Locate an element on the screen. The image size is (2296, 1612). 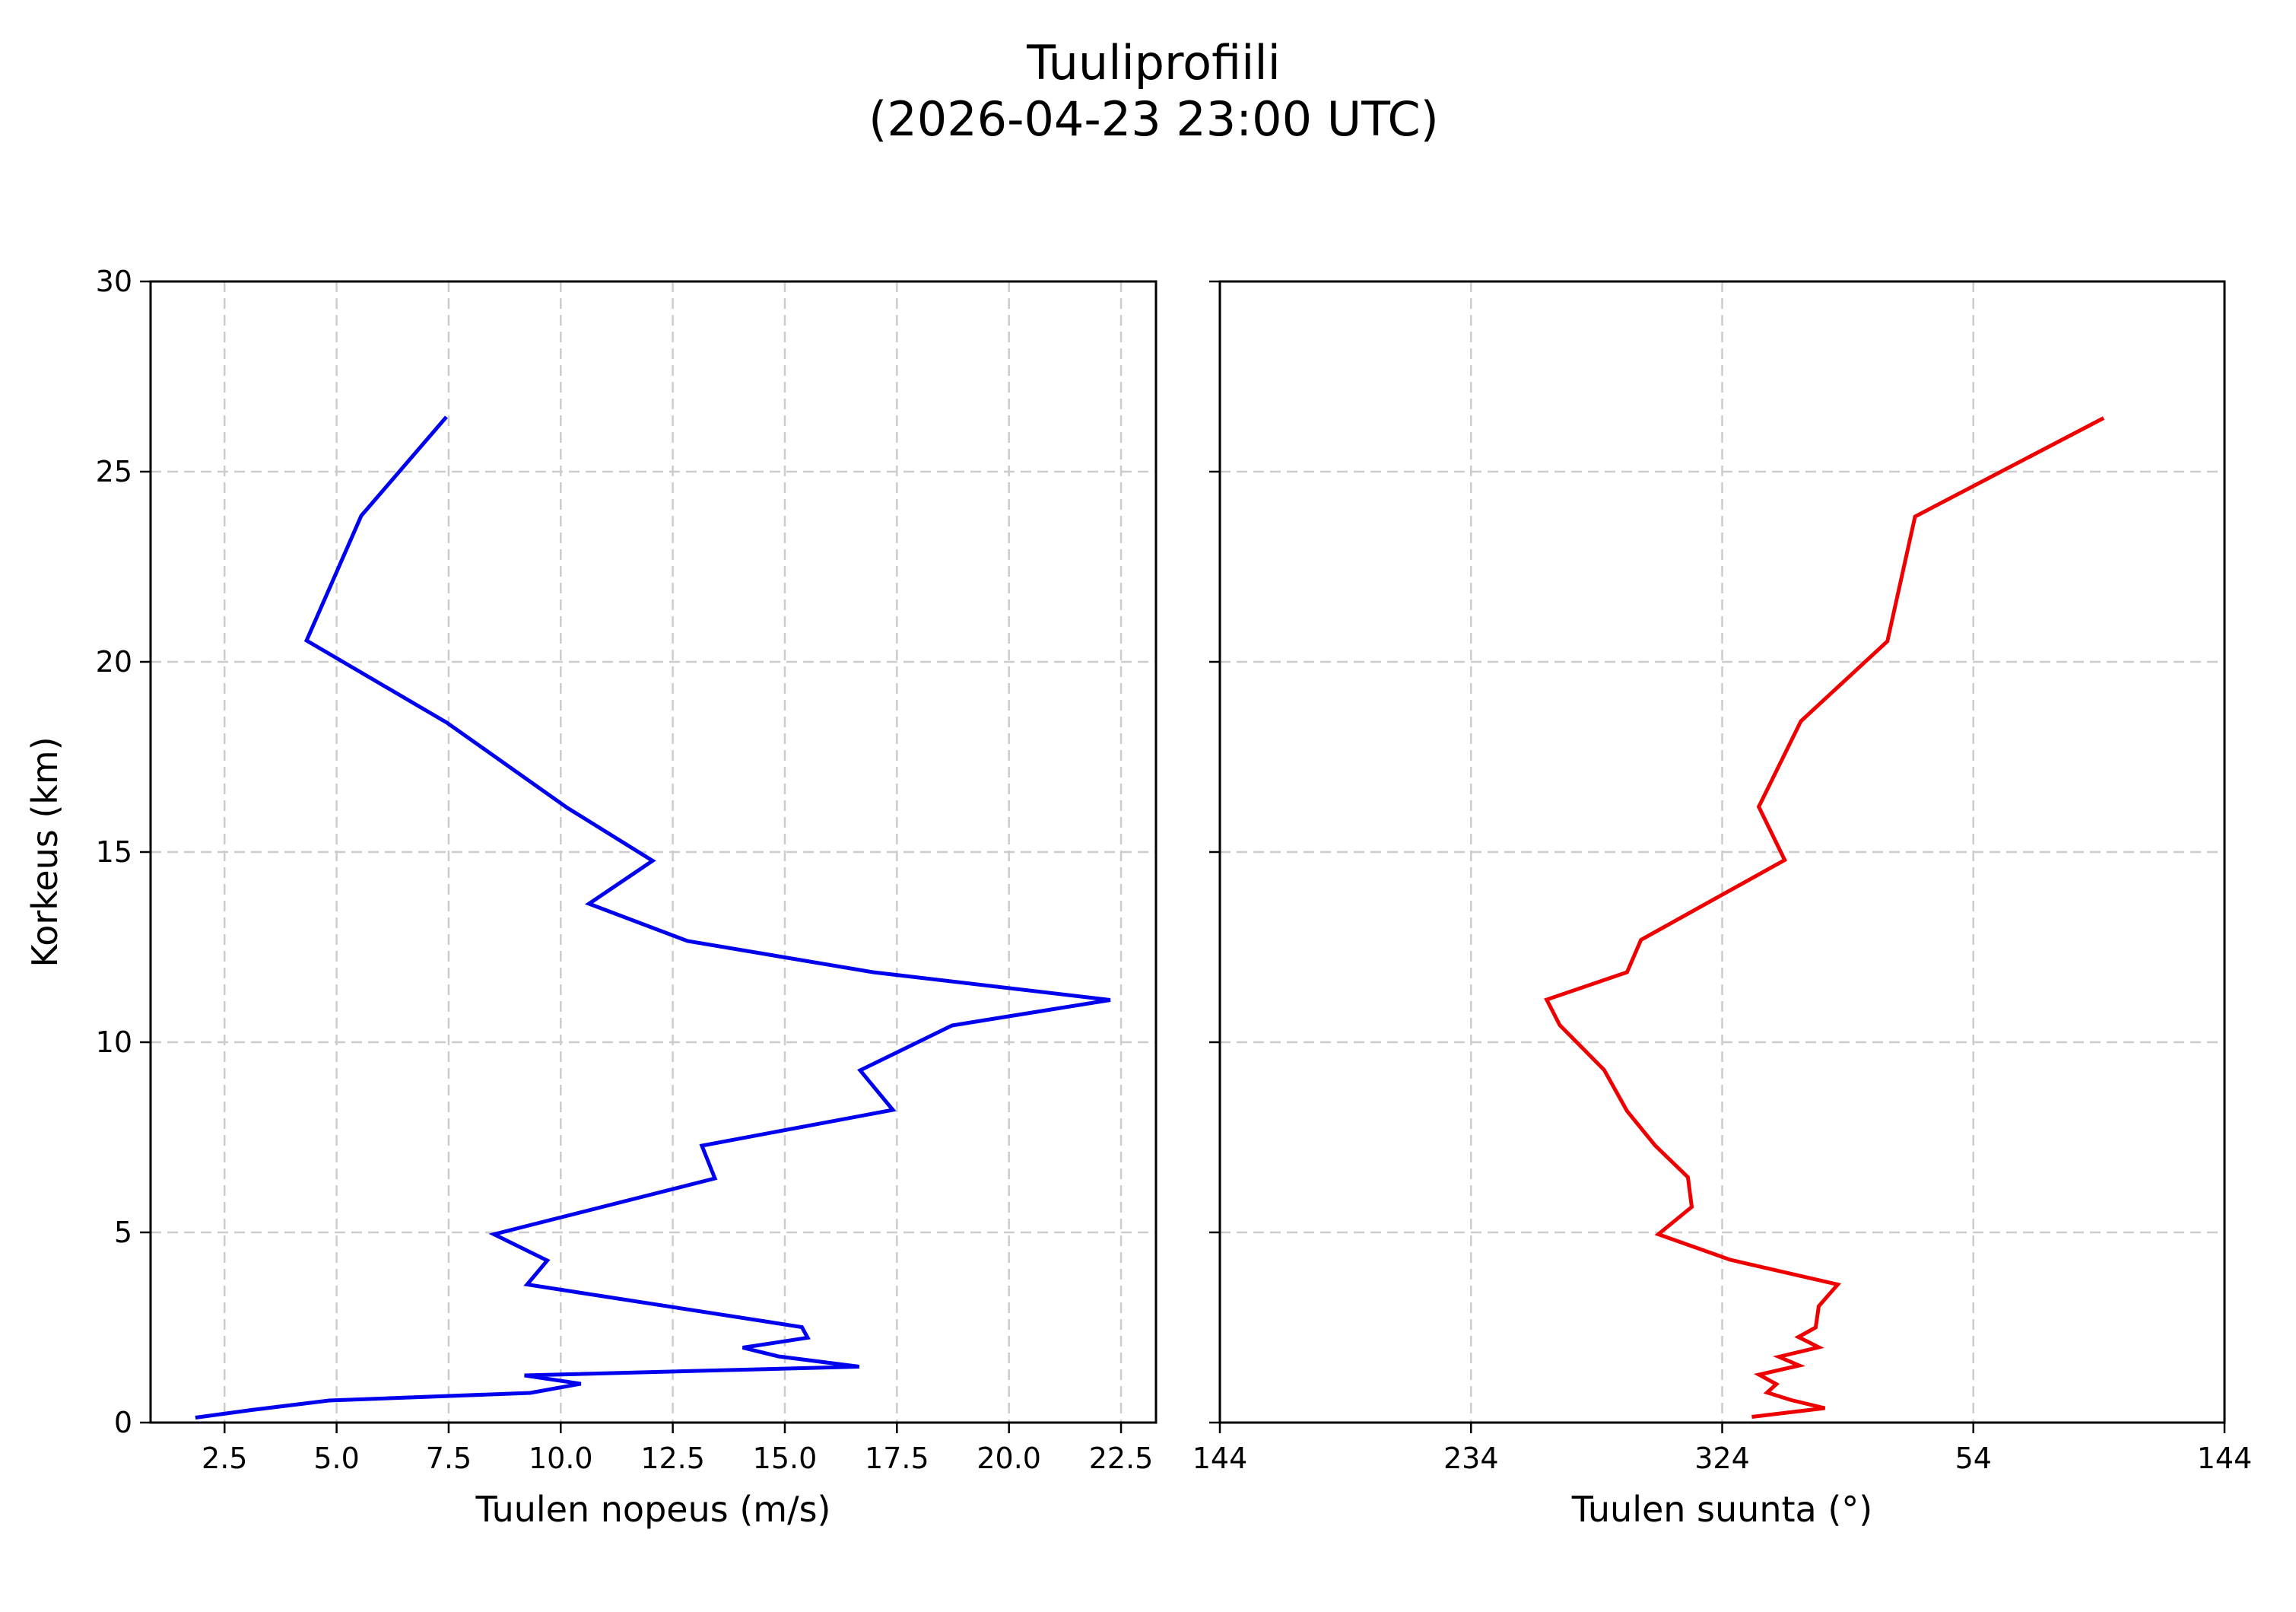
y-tick-label: 10 is located at coordinates (114, 1042).